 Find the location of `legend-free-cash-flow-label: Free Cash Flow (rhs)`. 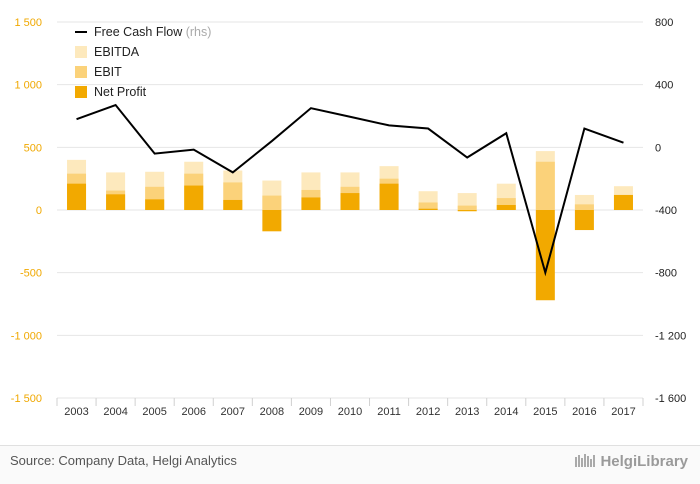

legend-free-cash-flow-label: Free Cash Flow (rhs) is located at coordinates (152, 32).